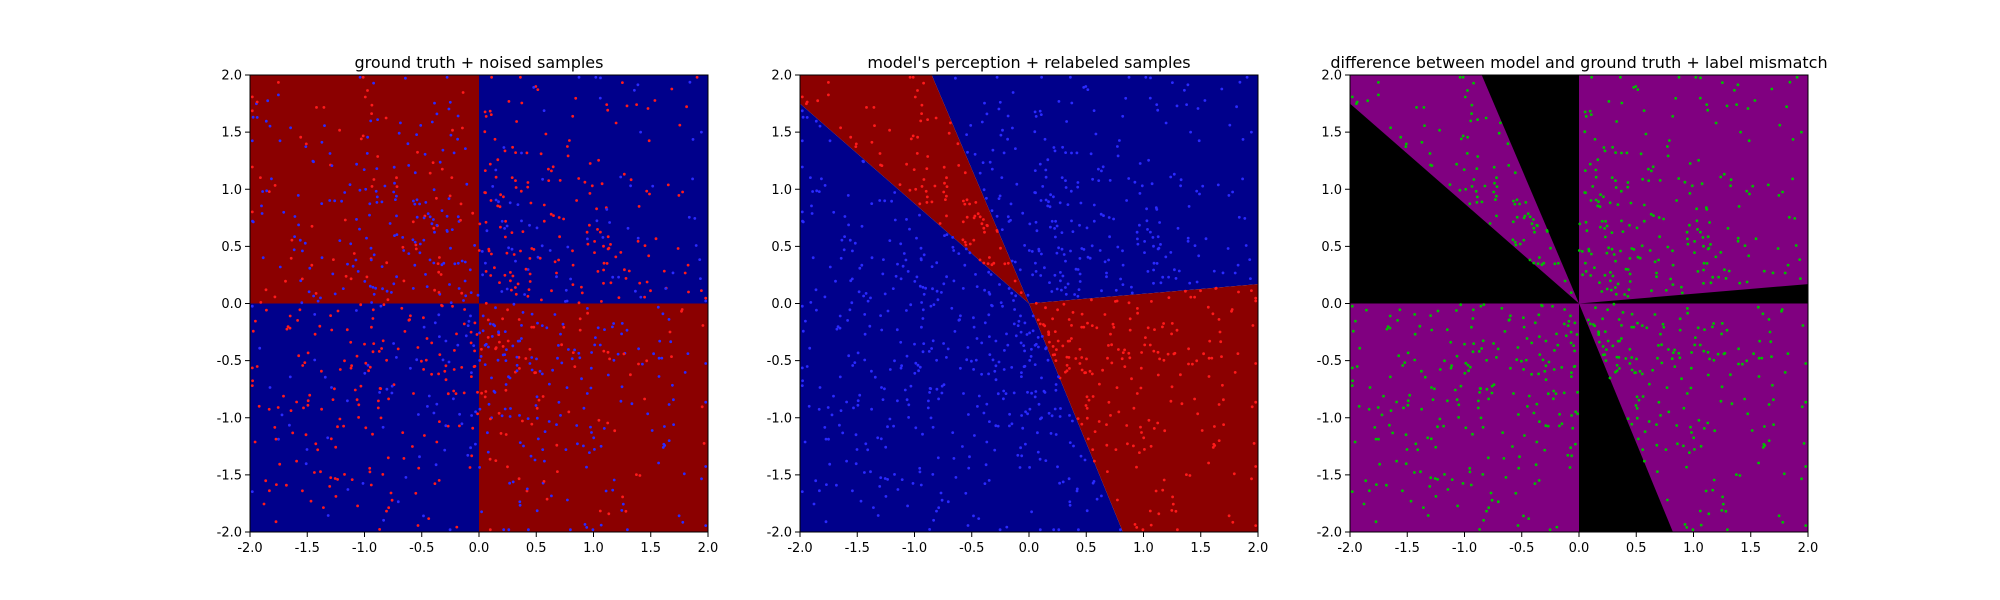  Describe the element at coordinates (364, 548) in the screenshot. I see `x-tick-label: -1.0` at that location.